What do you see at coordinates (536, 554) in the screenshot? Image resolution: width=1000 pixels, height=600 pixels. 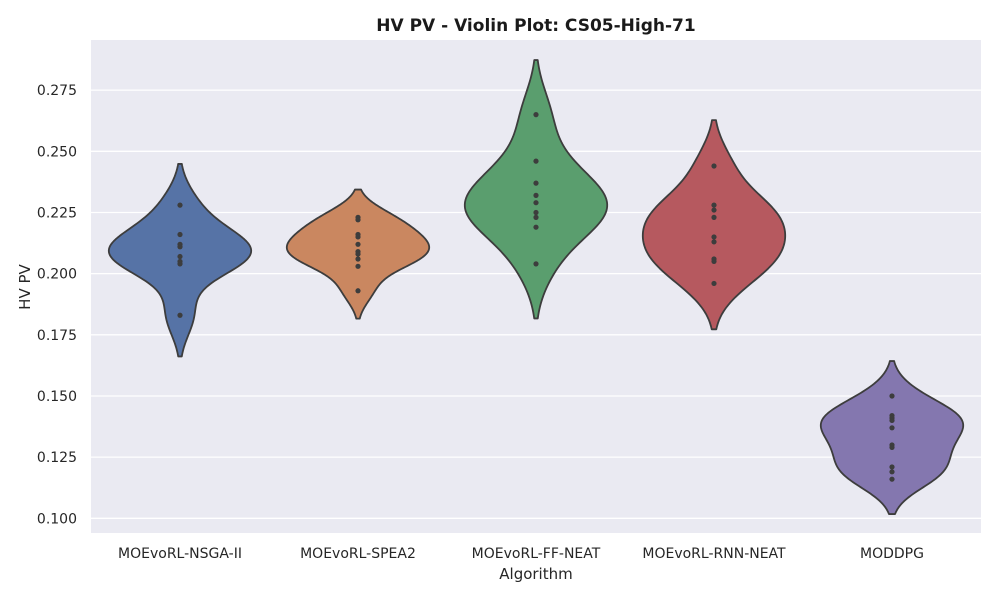 I see `x-tick-label: MOEvoRL-FF-NEAT` at bounding box center [536, 554].